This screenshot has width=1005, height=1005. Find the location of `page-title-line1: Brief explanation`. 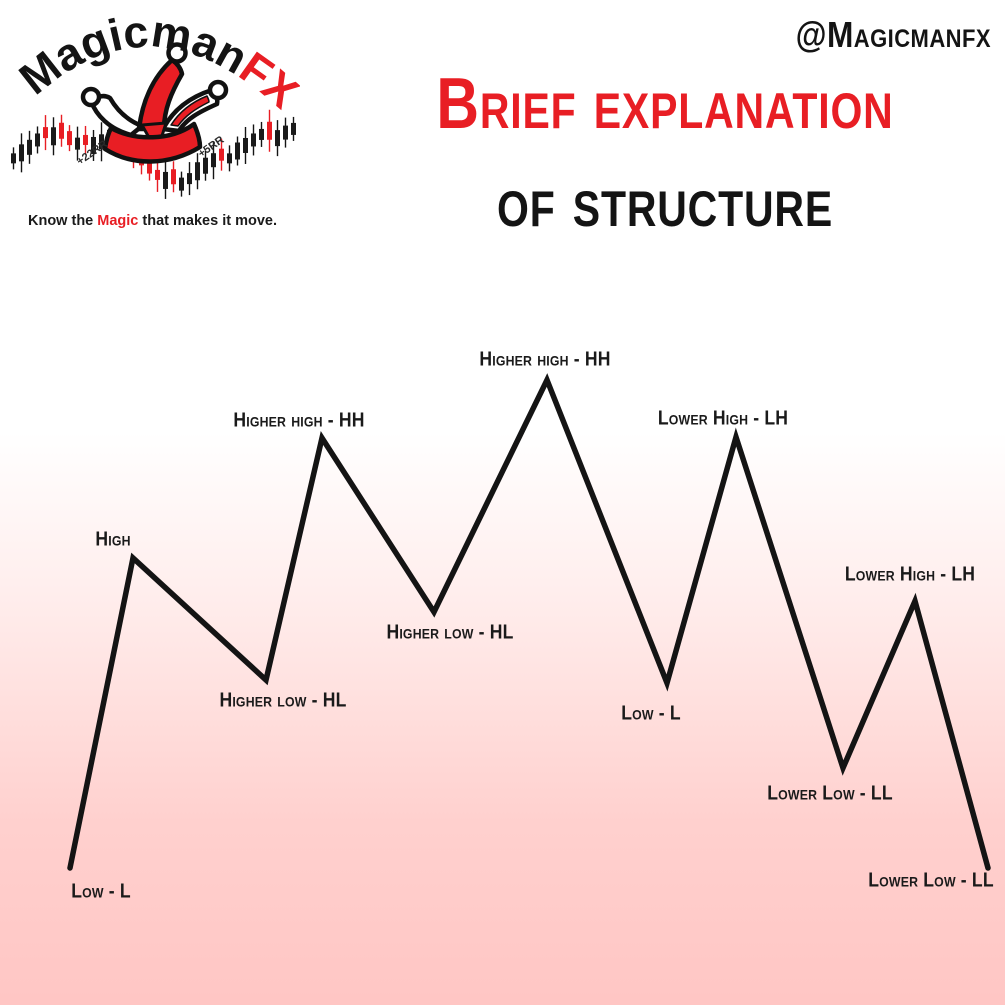

page-title-line1: Brief explanation is located at coordinates (665, 104).